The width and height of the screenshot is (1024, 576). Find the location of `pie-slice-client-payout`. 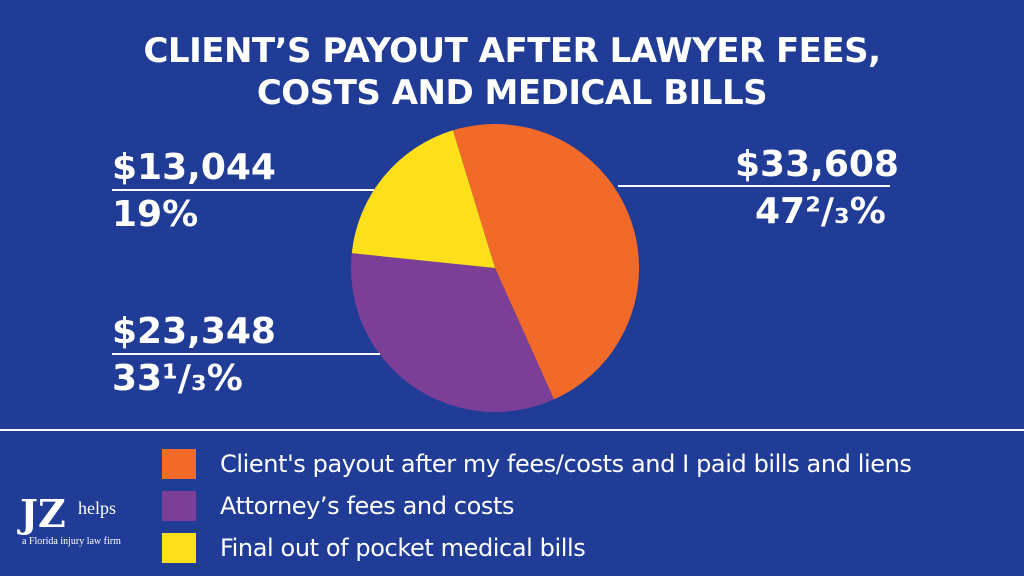

pie-slice-client-payout is located at coordinates (546, 261).